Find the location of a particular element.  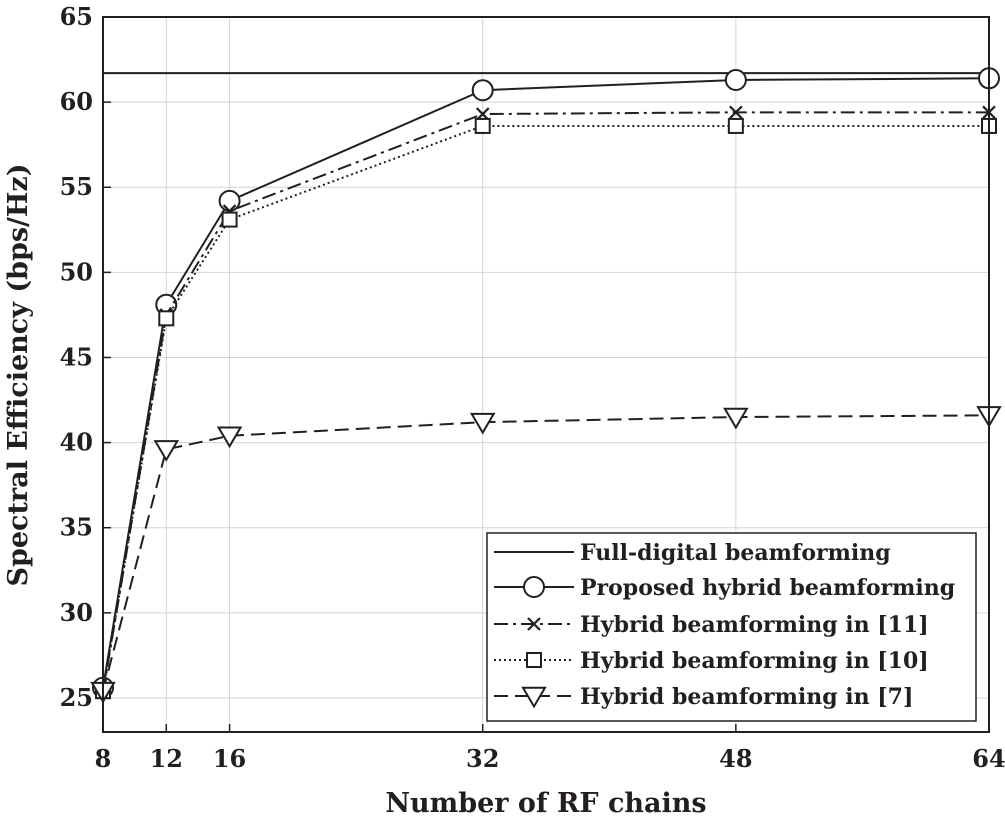

legend-entry-3: Hybrid beamforming in [11] is located at coordinates (711, 625).